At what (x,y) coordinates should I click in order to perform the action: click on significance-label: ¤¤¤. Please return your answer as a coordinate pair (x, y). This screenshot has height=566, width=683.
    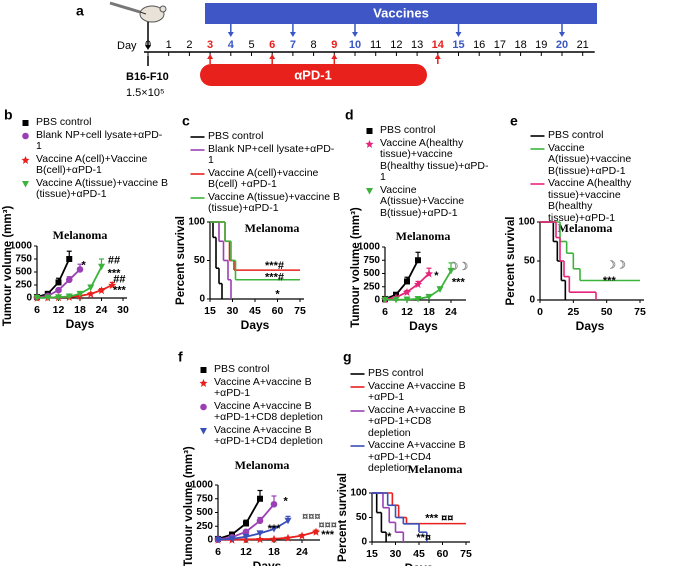
    Looking at the image, I should click on (327, 526).